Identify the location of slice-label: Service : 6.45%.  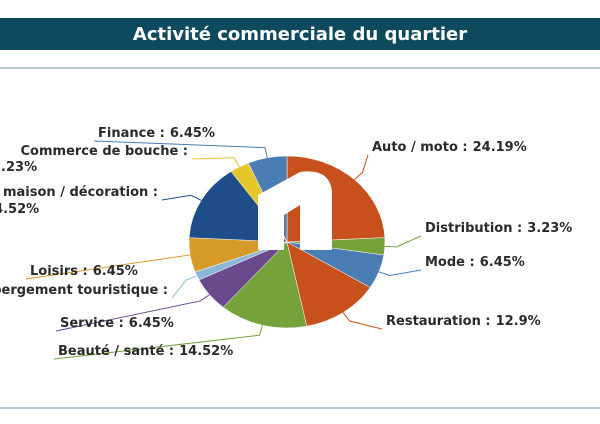
(117, 323).